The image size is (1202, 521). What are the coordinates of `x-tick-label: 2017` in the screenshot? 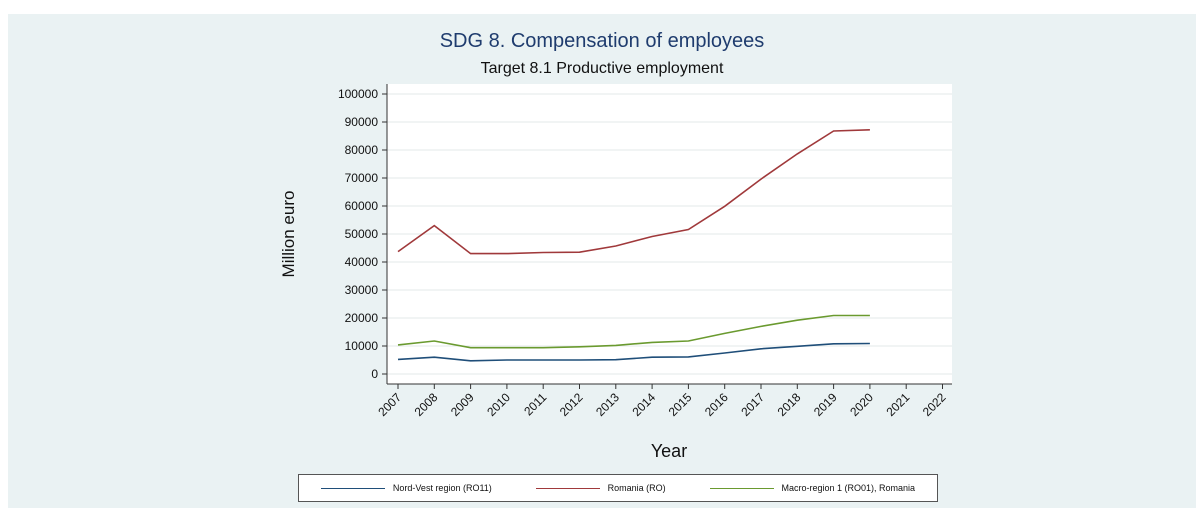 It's located at (752, 404).